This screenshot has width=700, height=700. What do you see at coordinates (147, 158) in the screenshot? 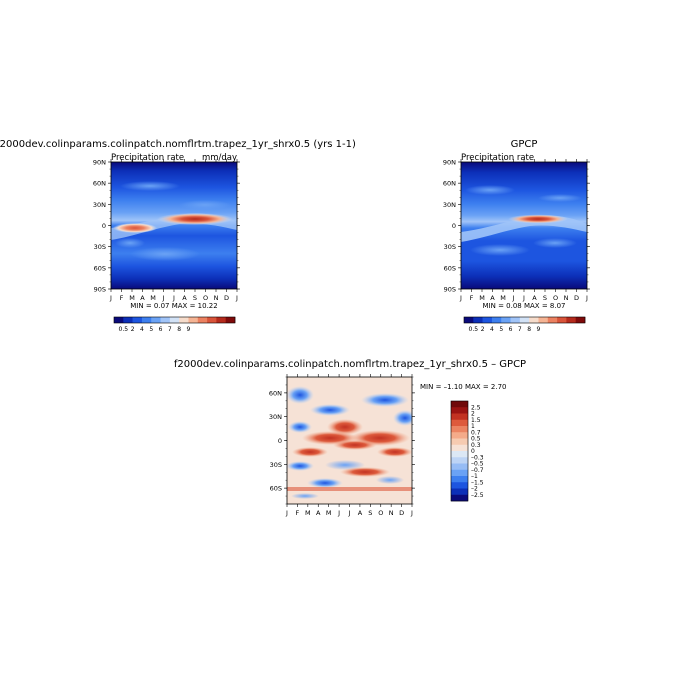
I see `panel-model-subtitle: Precipitation rate` at bounding box center [147, 158].